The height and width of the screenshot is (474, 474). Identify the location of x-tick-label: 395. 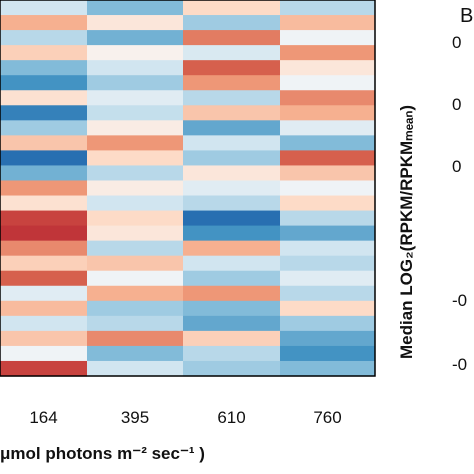
(135, 417).